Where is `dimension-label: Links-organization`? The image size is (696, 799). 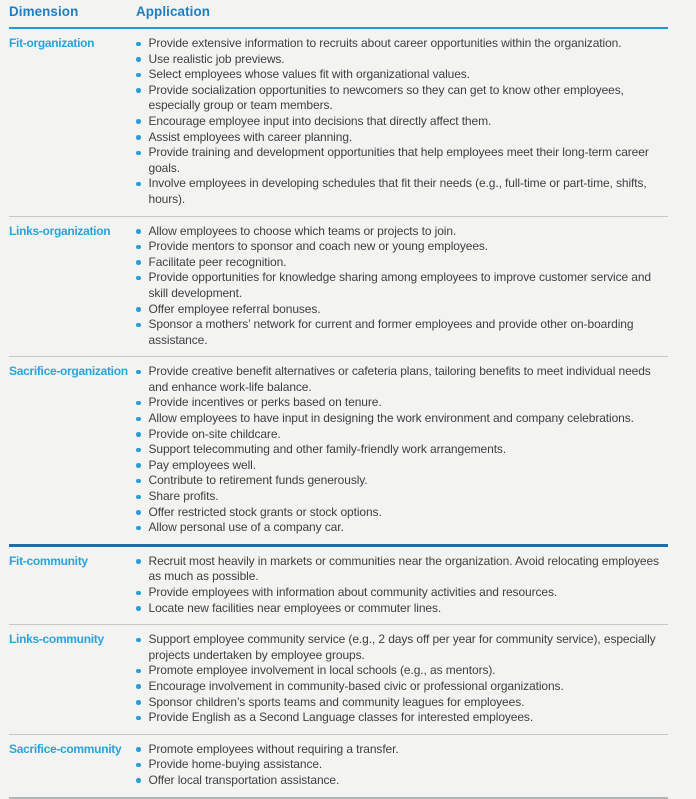 dimension-label: Links-organization is located at coordinates (60, 230).